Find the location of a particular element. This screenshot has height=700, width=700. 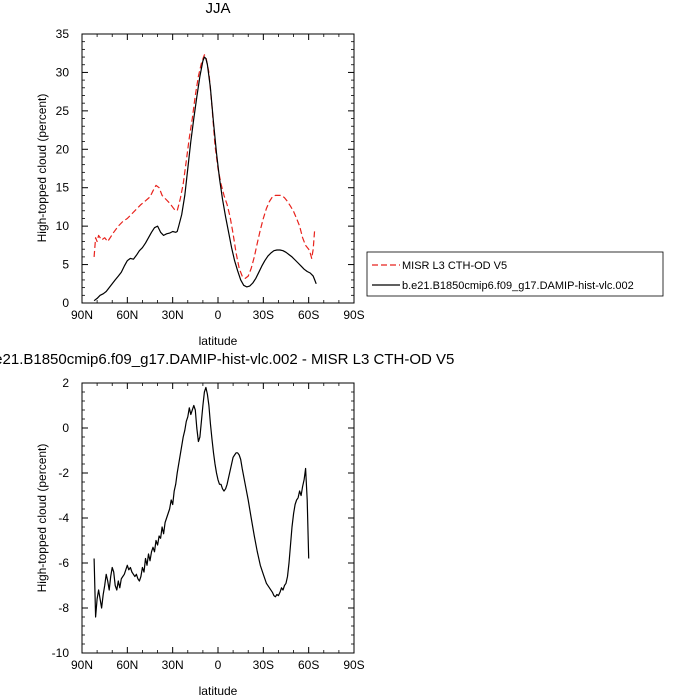

top-y-tick-label: 25 is located at coordinates (63, 111).